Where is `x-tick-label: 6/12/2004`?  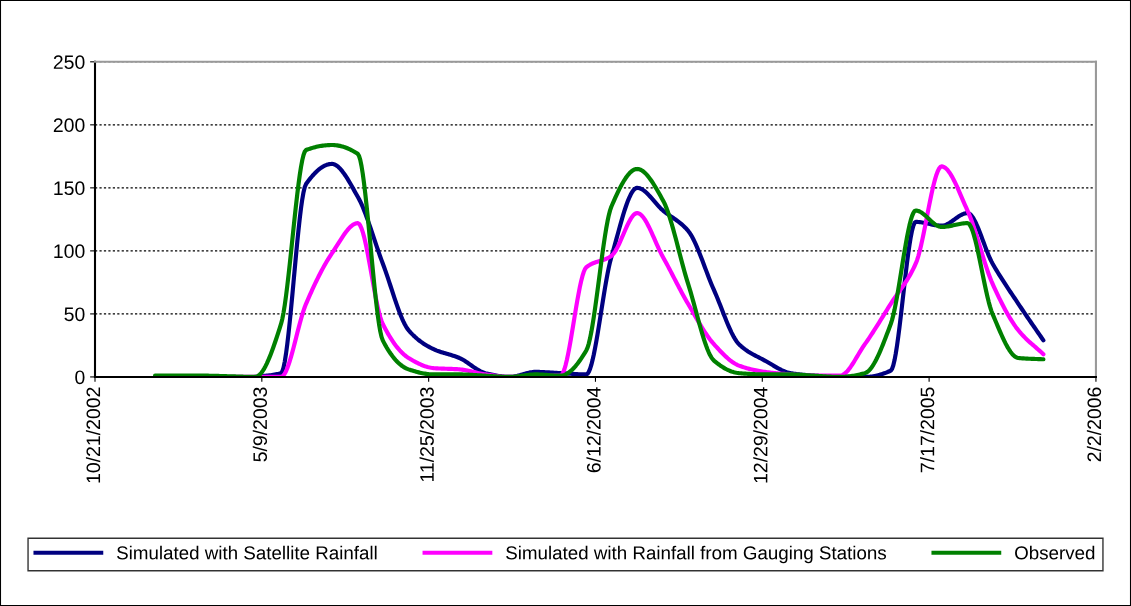 x-tick-label: 6/12/2004 is located at coordinates (593, 430).